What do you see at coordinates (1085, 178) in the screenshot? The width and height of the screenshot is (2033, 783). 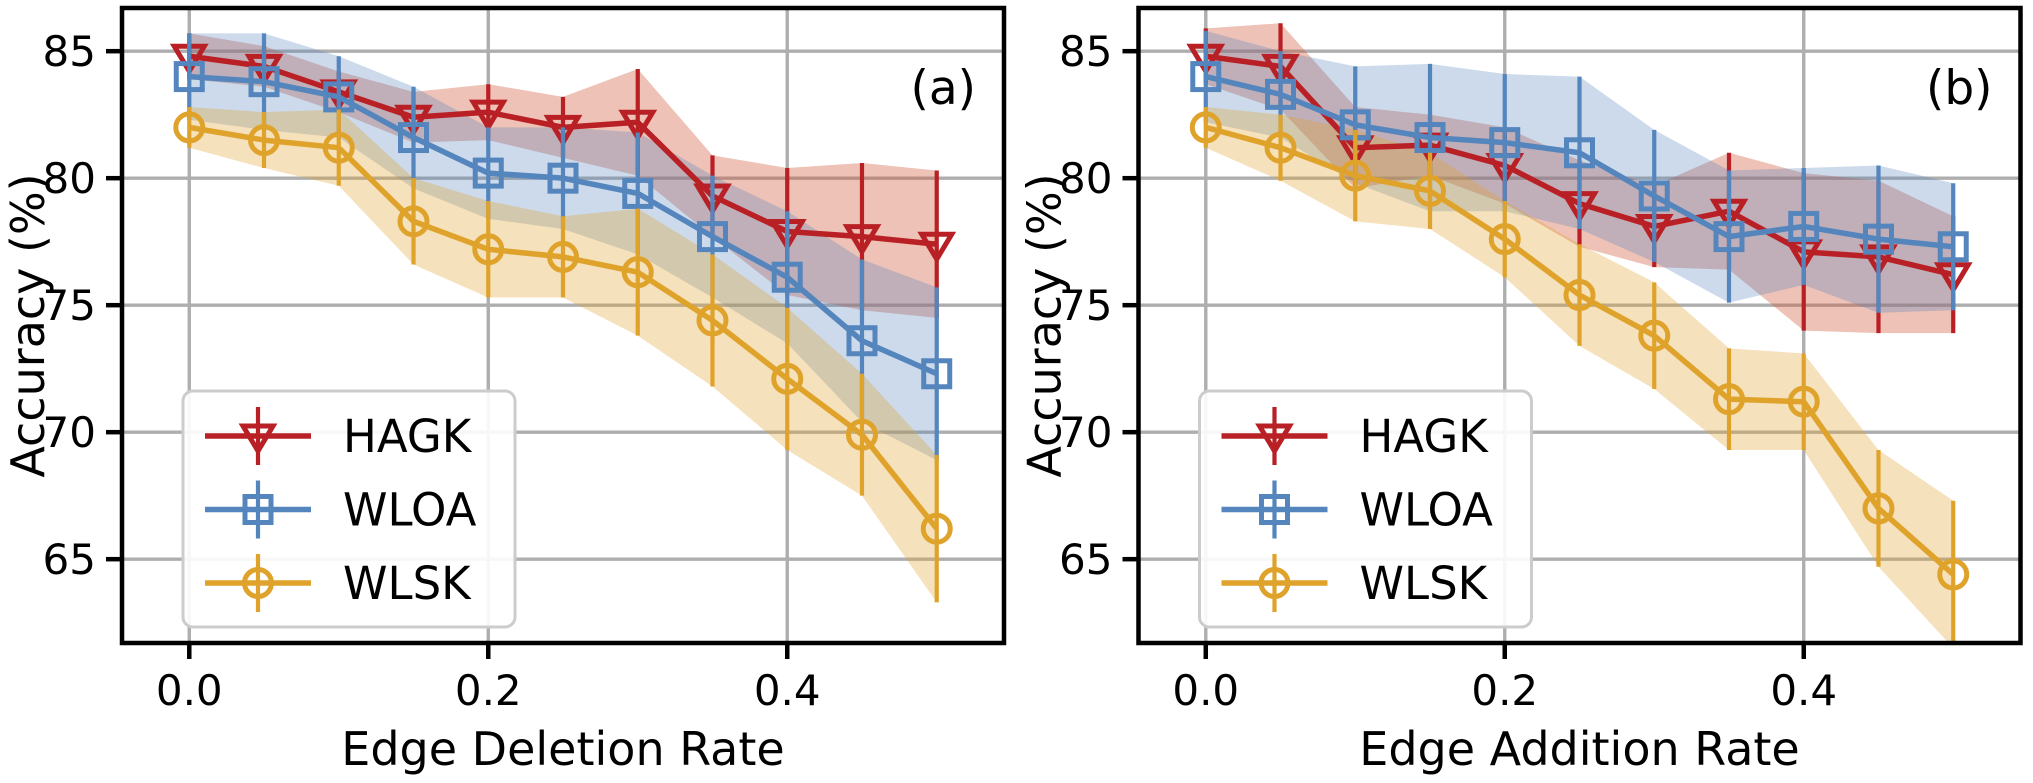 I see `y-tick-label: 80` at bounding box center [1085, 178].